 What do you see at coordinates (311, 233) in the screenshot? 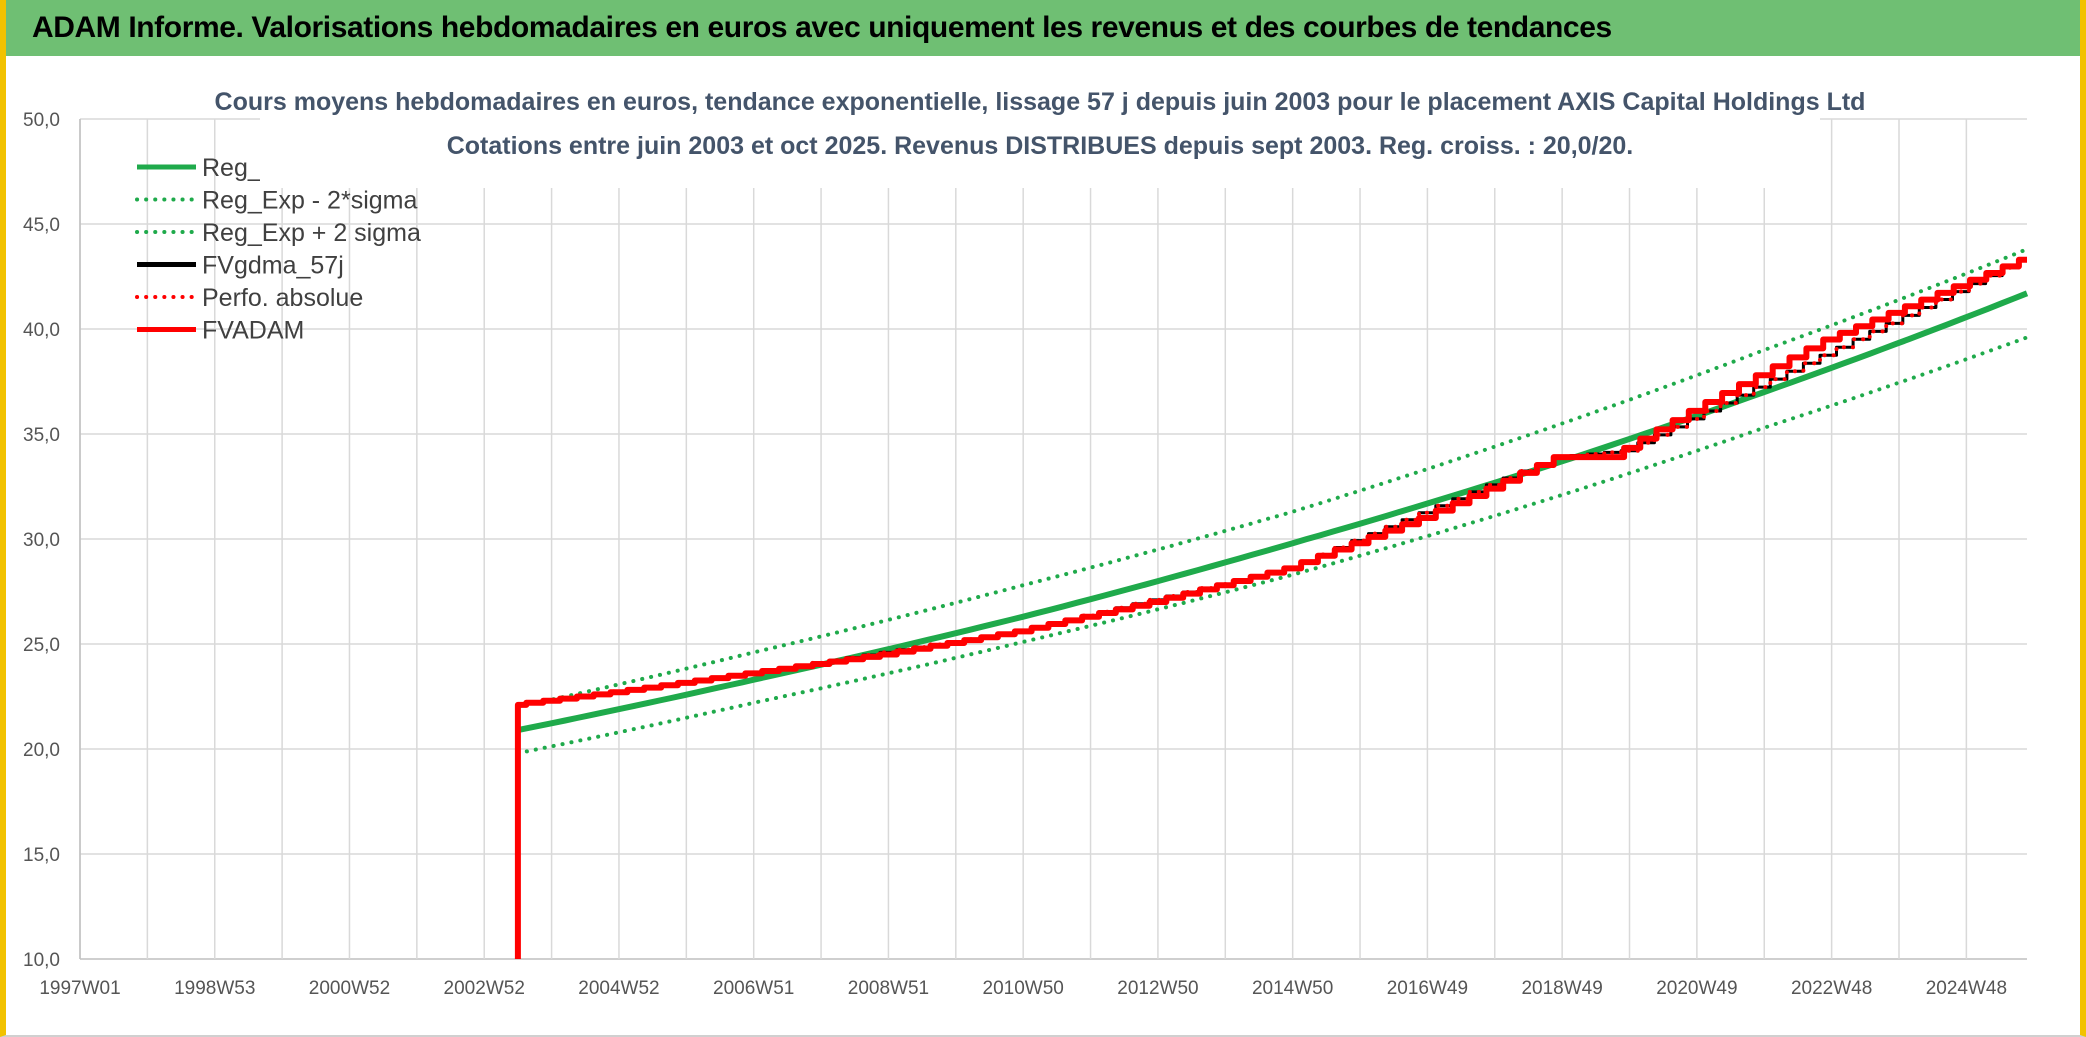
I see `legend-label: Reg_Exp + 2 sigma` at bounding box center [311, 233].